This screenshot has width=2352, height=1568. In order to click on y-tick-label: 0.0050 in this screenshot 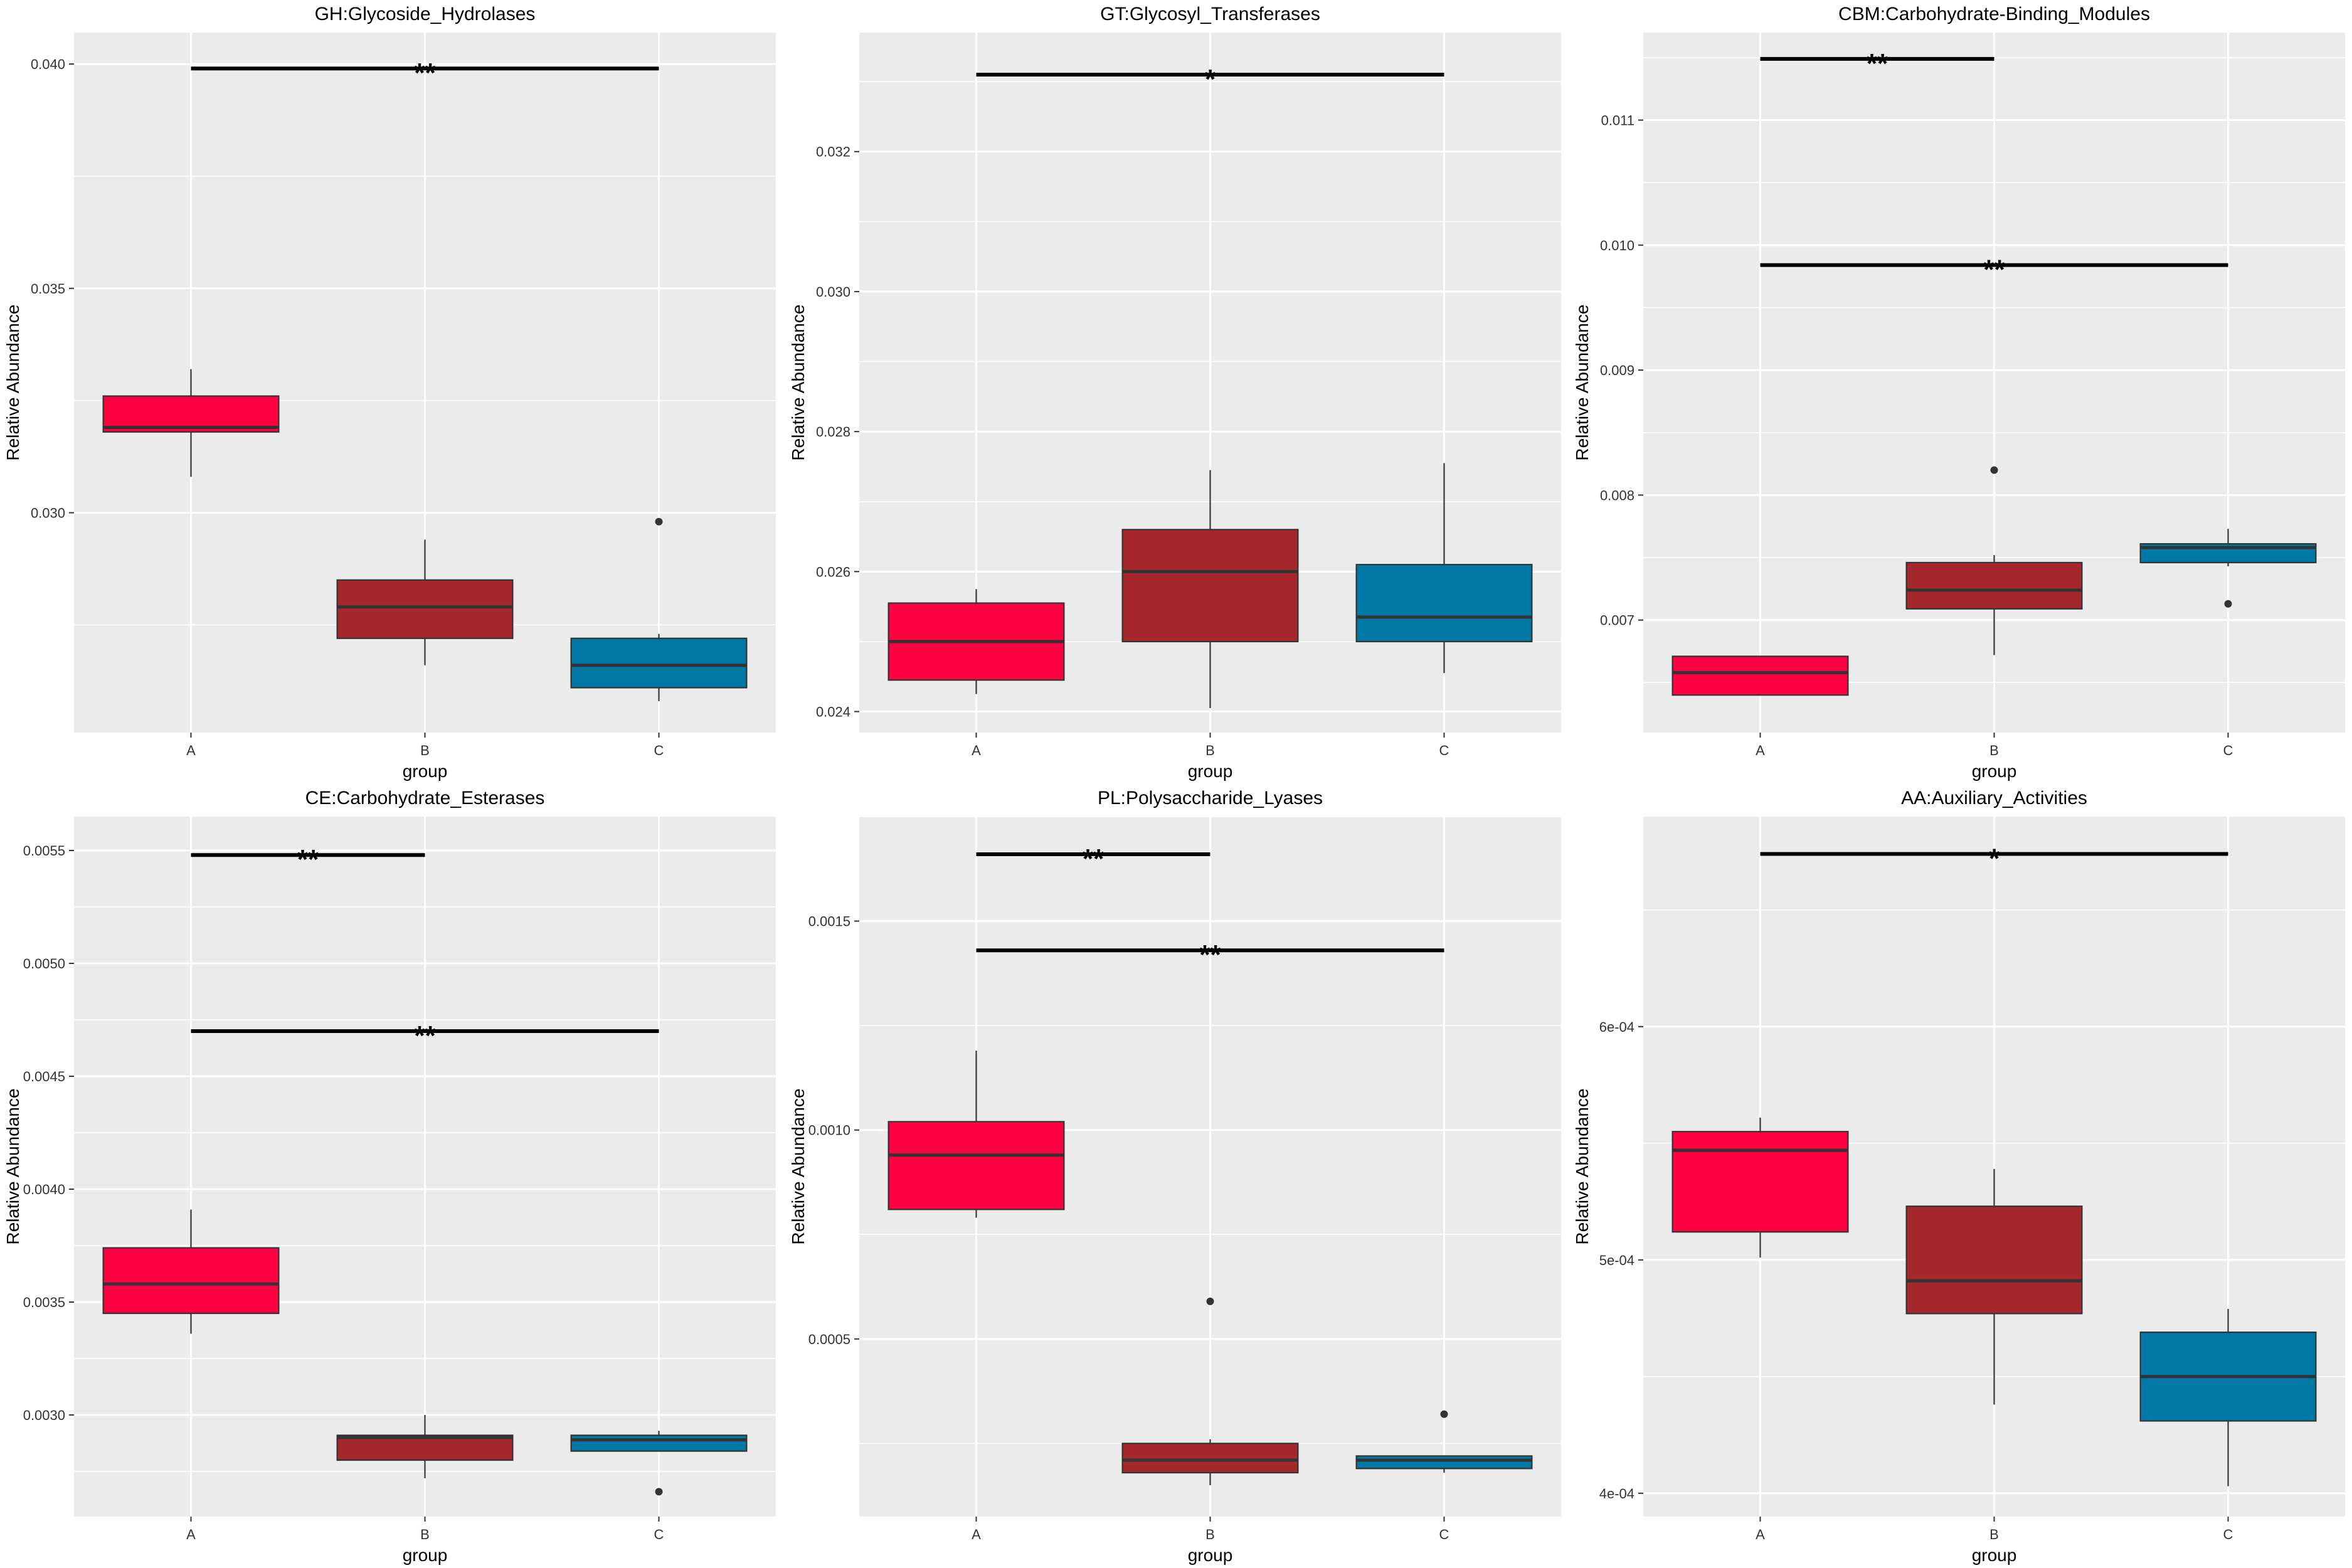, I will do `click(44, 964)`.